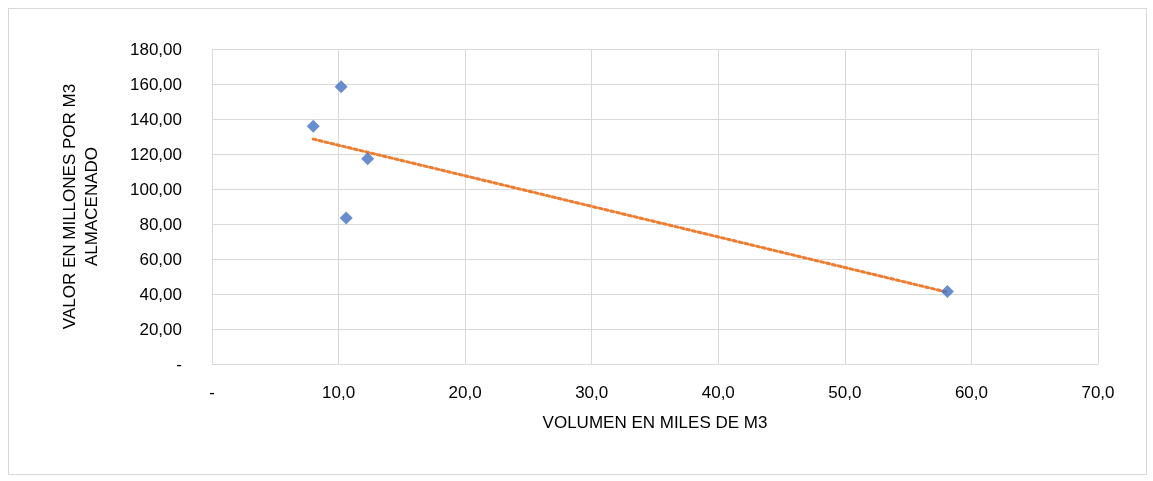  I want to click on y-tick-label: 120,00, so click(156, 154).